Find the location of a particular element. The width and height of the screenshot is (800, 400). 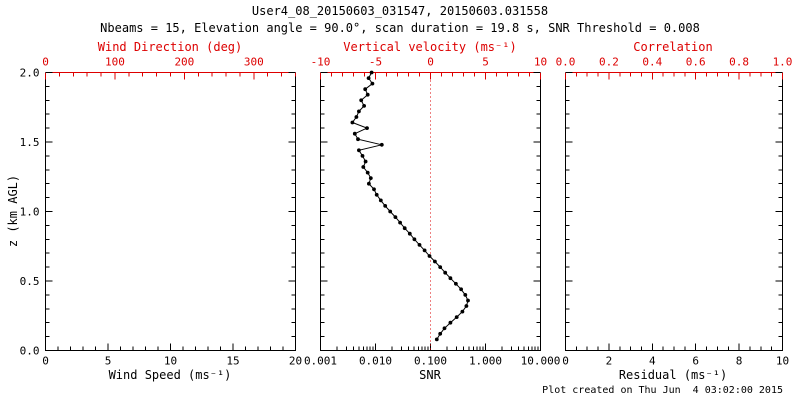

top-tick-label: 200 is located at coordinates (184, 62).